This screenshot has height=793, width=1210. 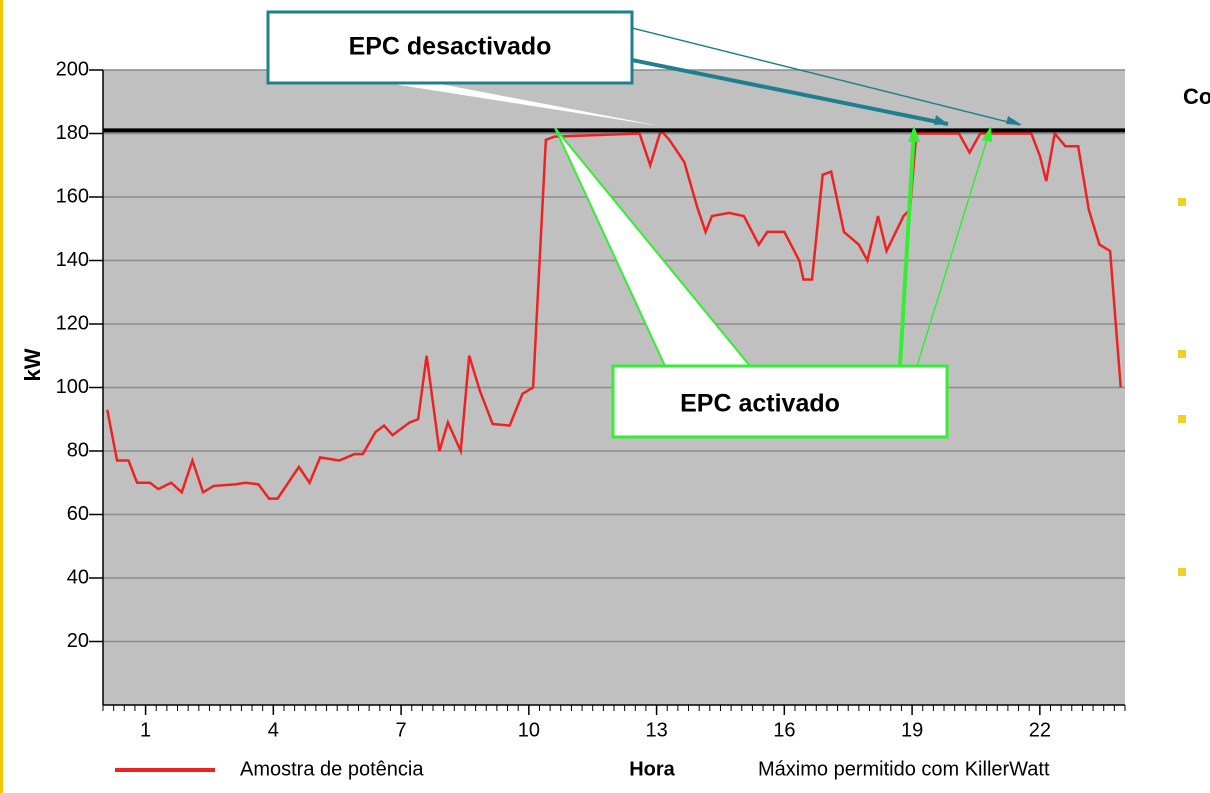 I want to click on y-tick-label: 160, so click(x=72, y=196).